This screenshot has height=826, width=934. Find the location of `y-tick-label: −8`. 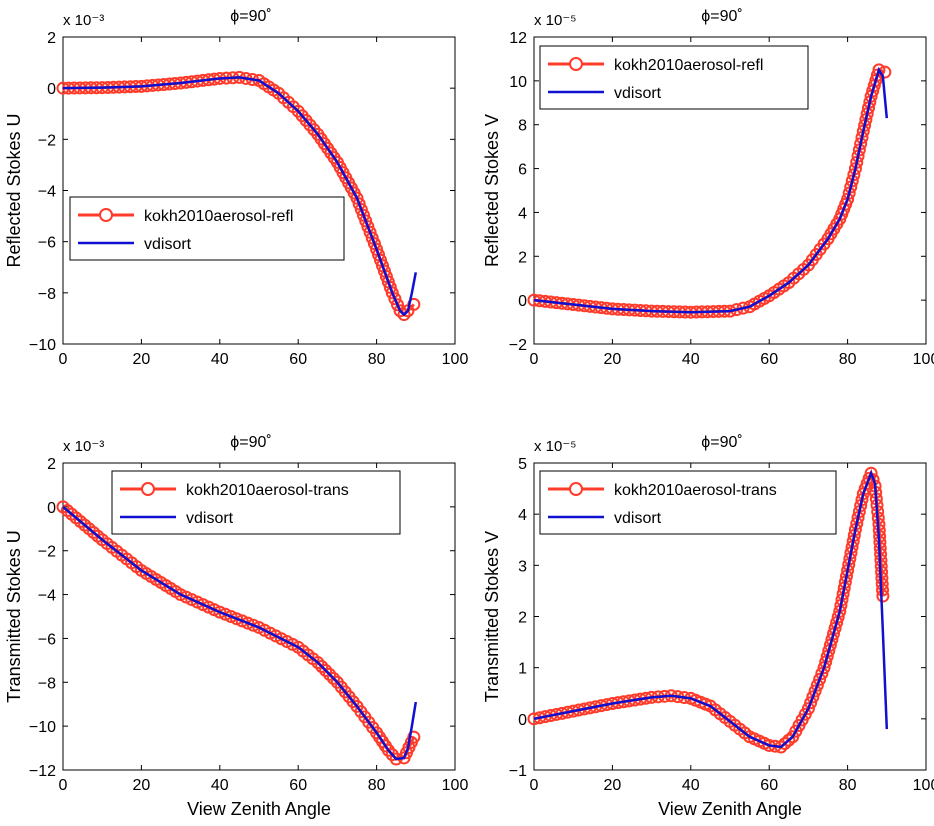

y-tick-label: −8 is located at coordinates (47, 294).